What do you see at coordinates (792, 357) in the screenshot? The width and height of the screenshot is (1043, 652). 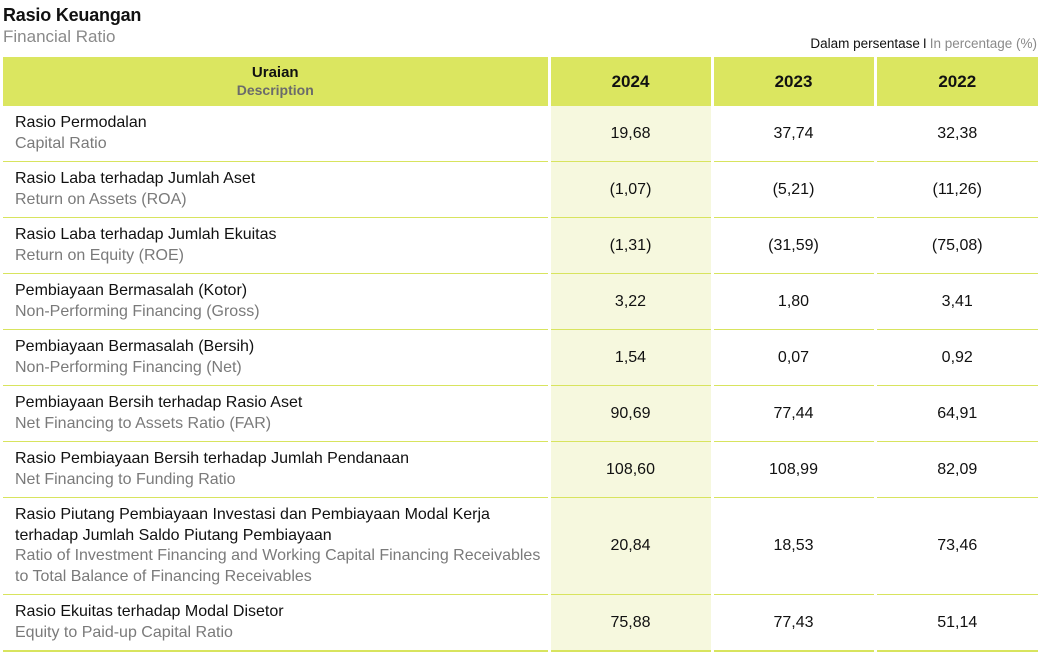 I see `value-2023: 0,07` at bounding box center [792, 357].